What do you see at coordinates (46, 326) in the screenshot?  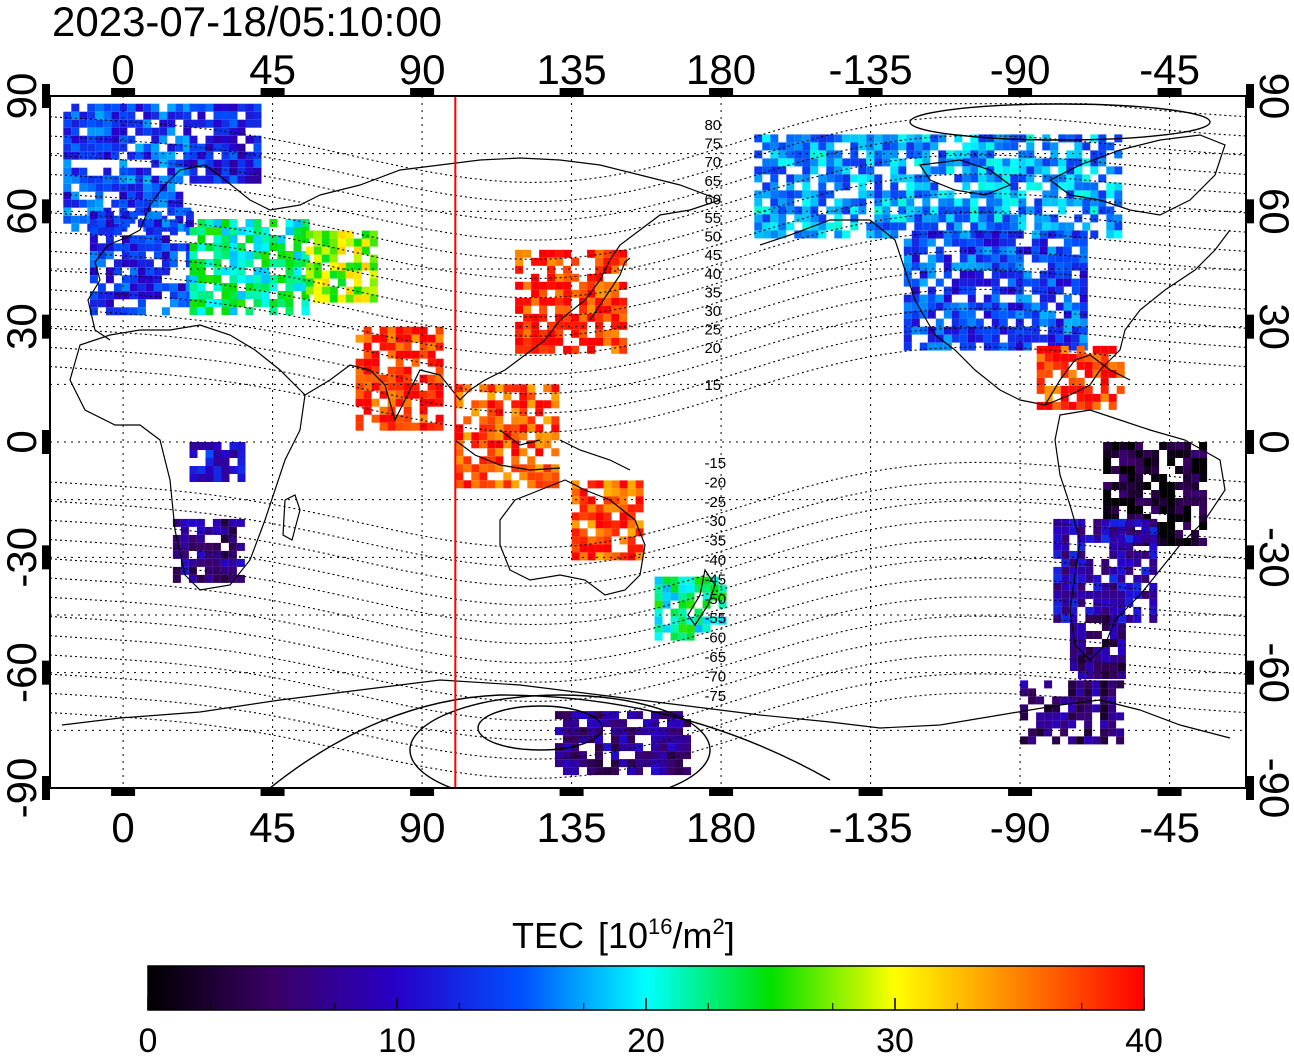 I see `left-tick-mark` at bounding box center [46, 326].